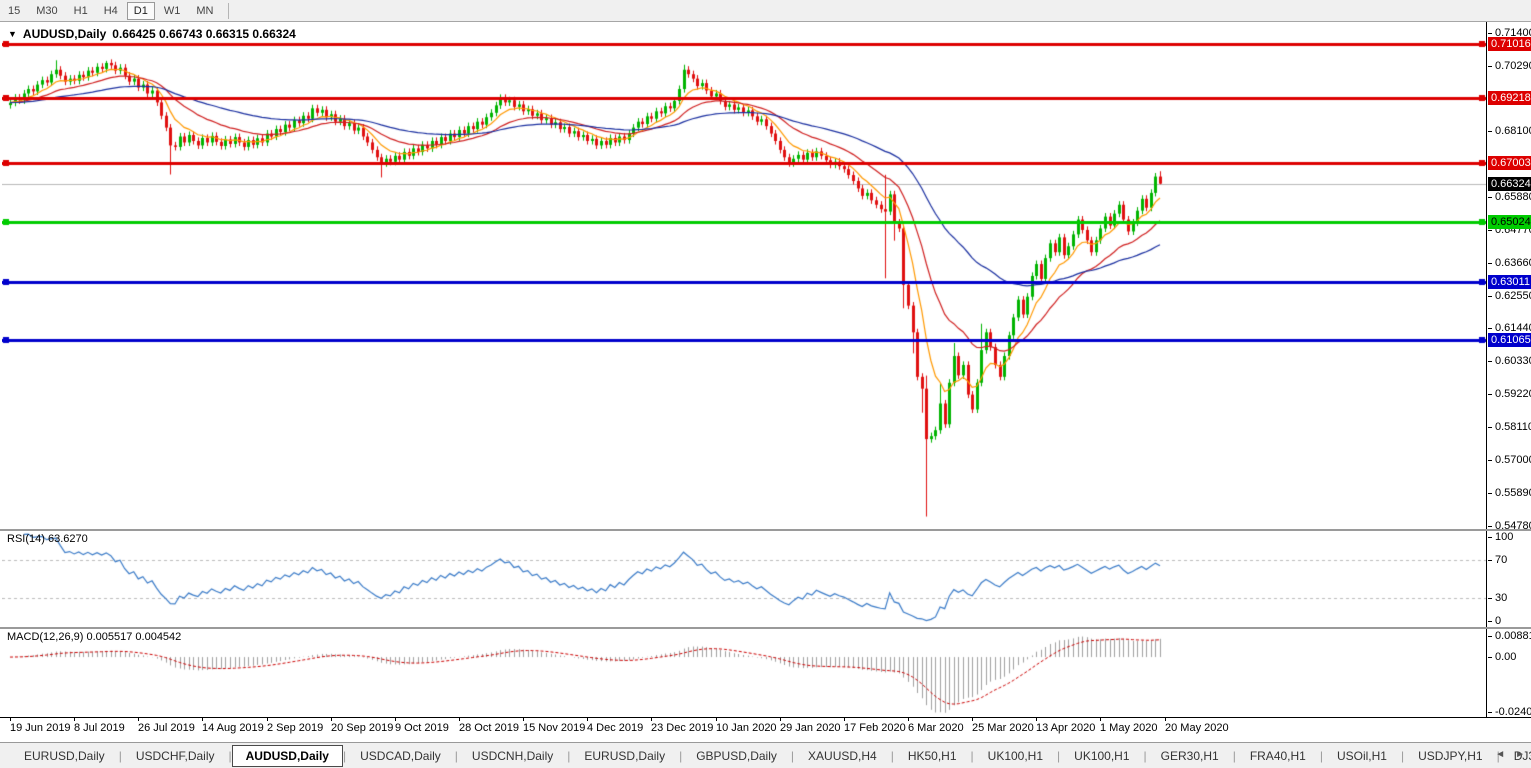  I want to click on level-price-badge: 0.65024, so click(1509, 222).